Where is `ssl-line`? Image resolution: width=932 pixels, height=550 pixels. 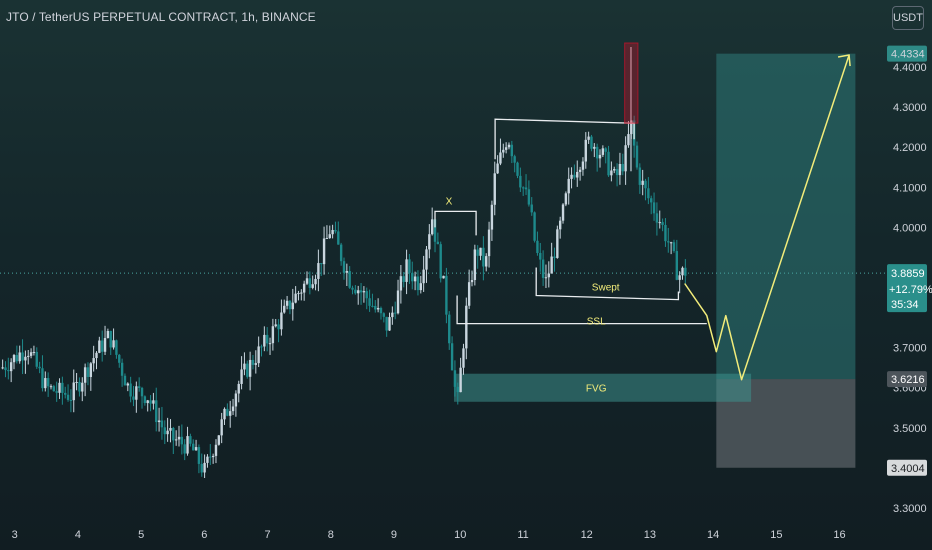 ssl-line is located at coordinates (581, 310).